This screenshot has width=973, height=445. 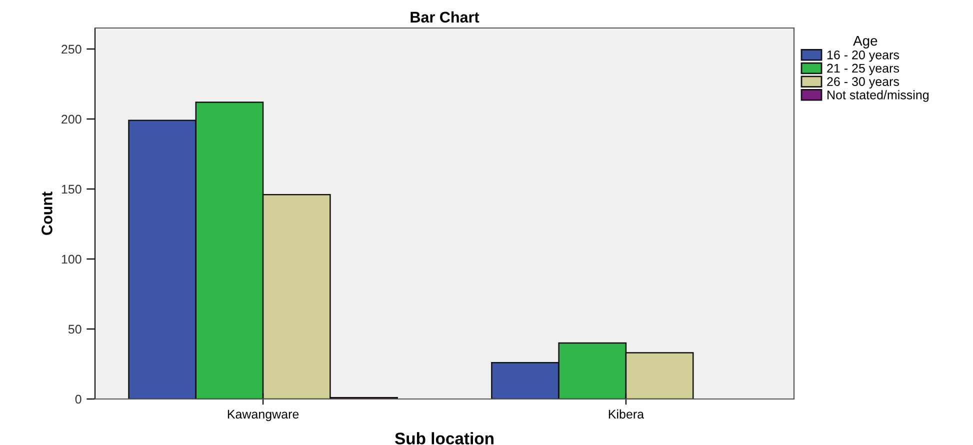 I want to click on x-axis-title: Sub location, so click(x=444, y=438).